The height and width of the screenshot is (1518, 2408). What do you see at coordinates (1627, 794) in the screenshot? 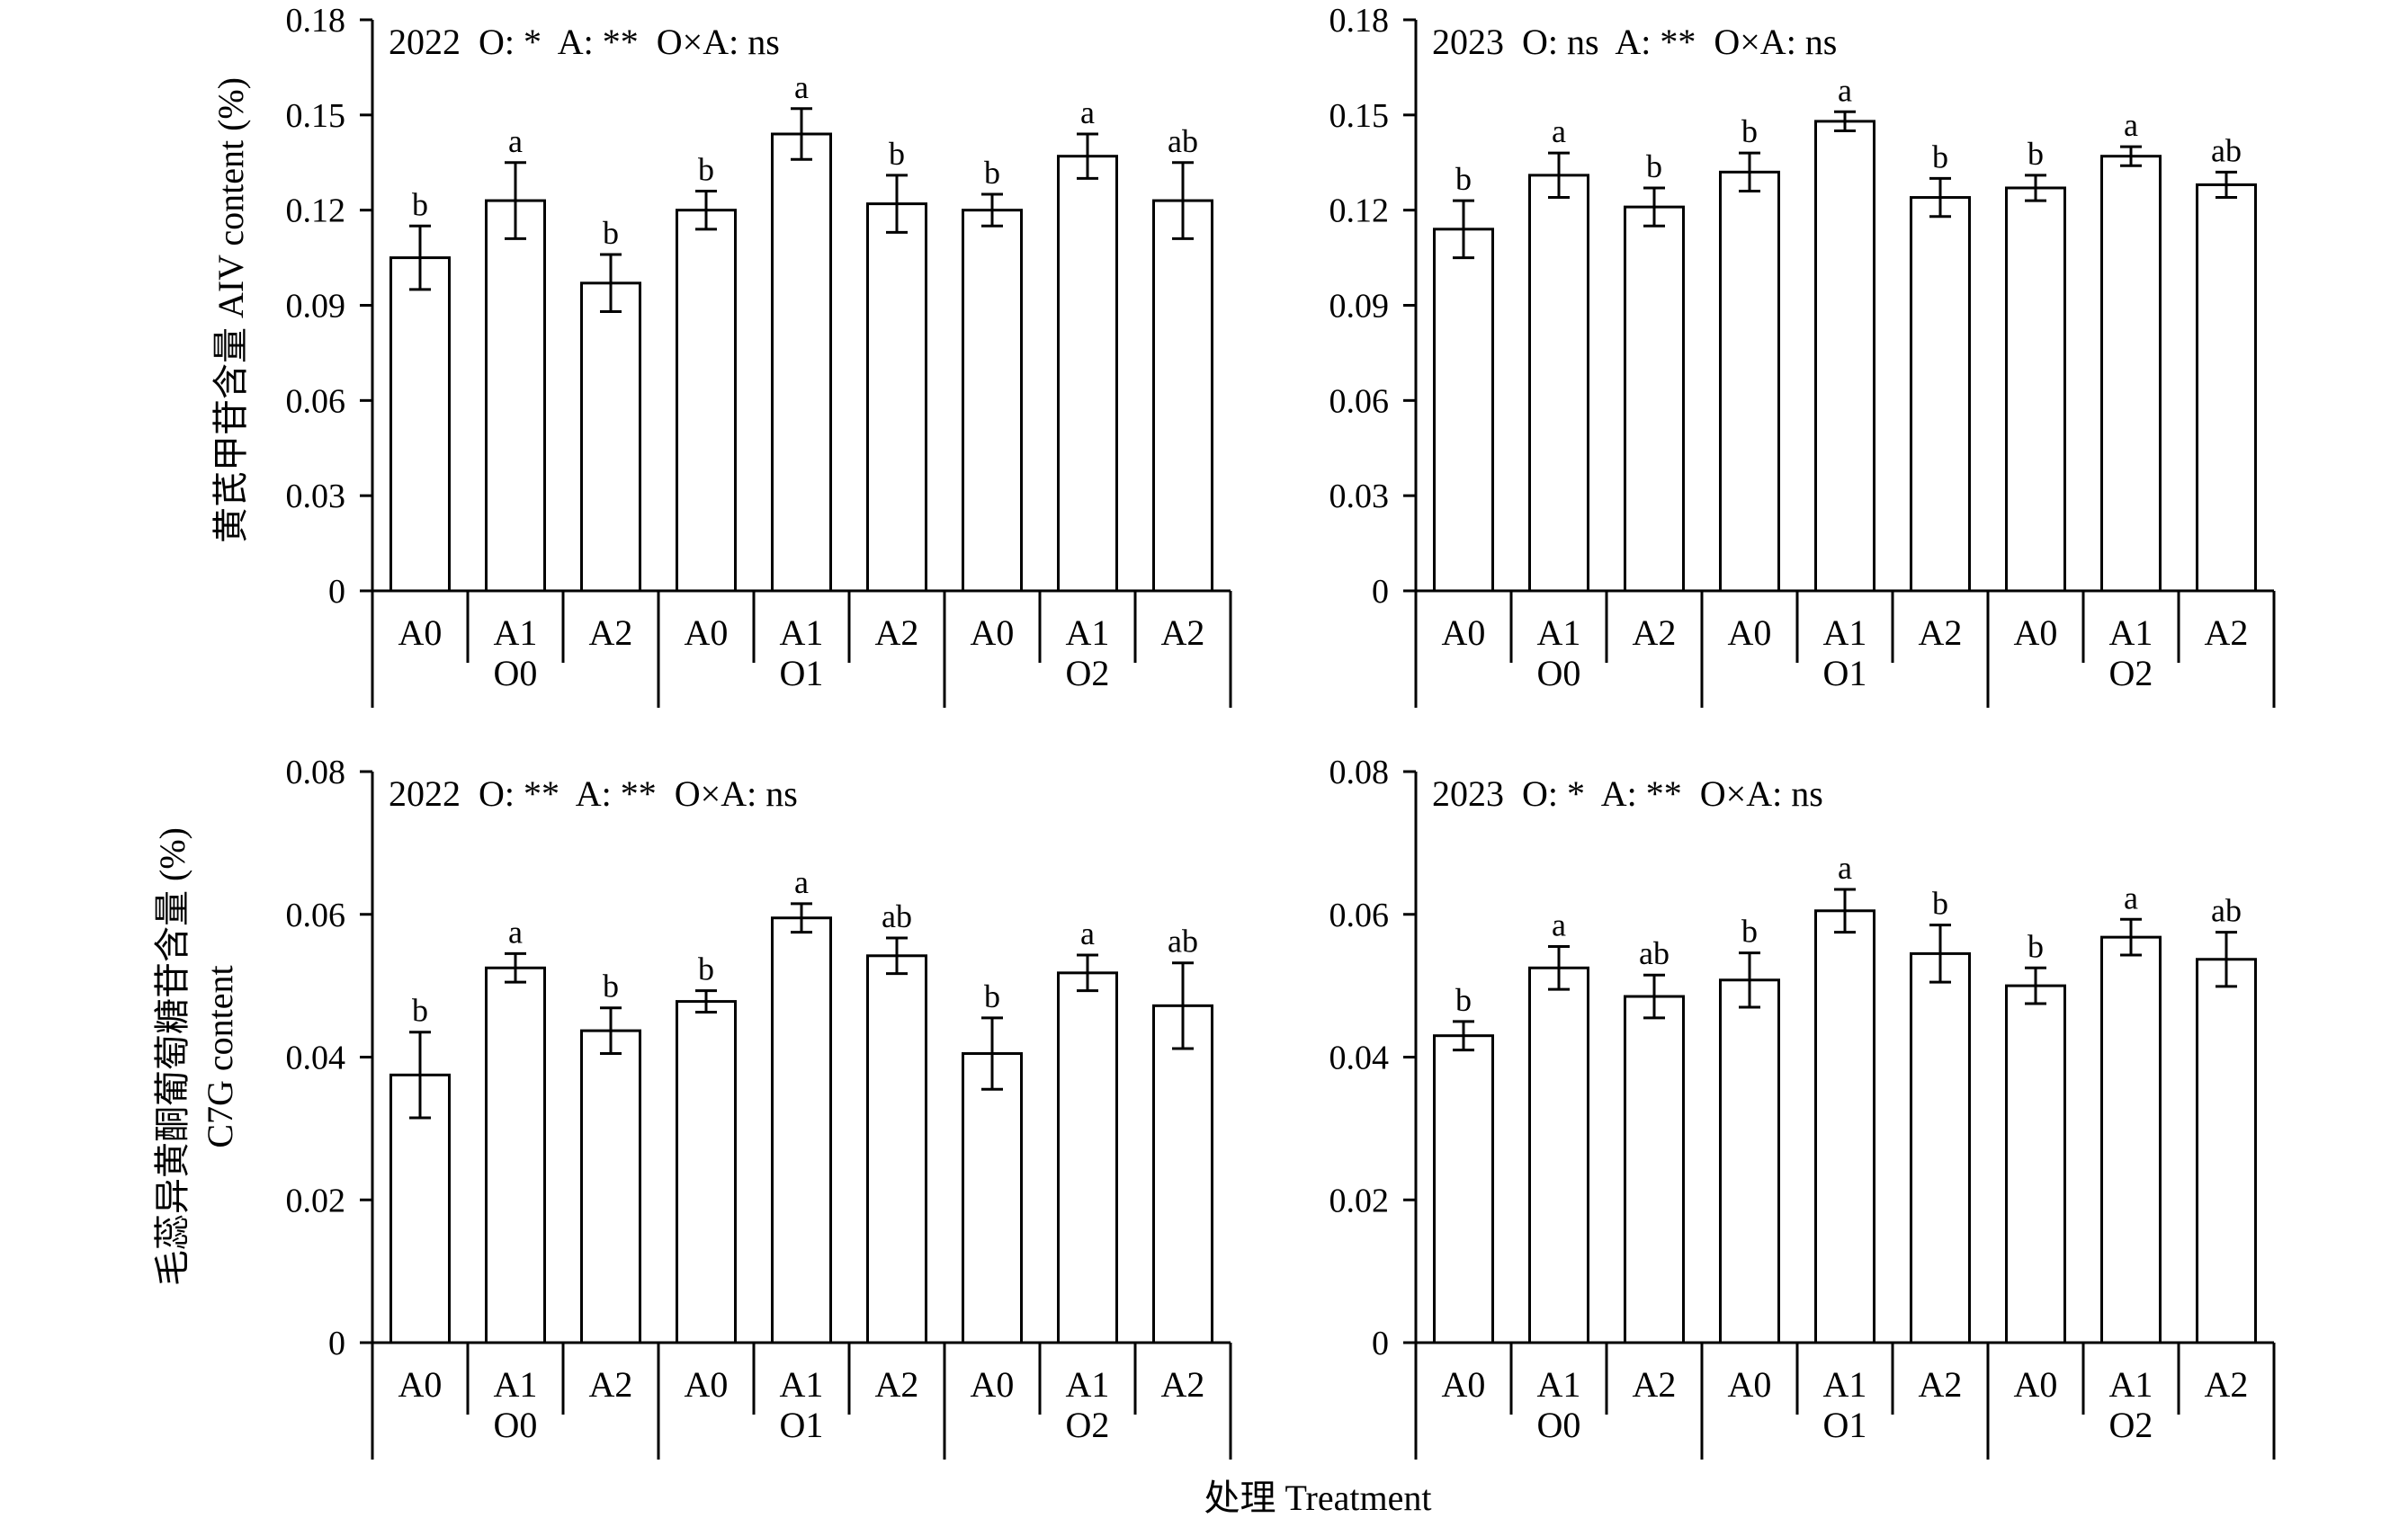
I see `panel-annotation: 2023 O: * A: ** O×A: ns` at bounding box center [1627, 794].